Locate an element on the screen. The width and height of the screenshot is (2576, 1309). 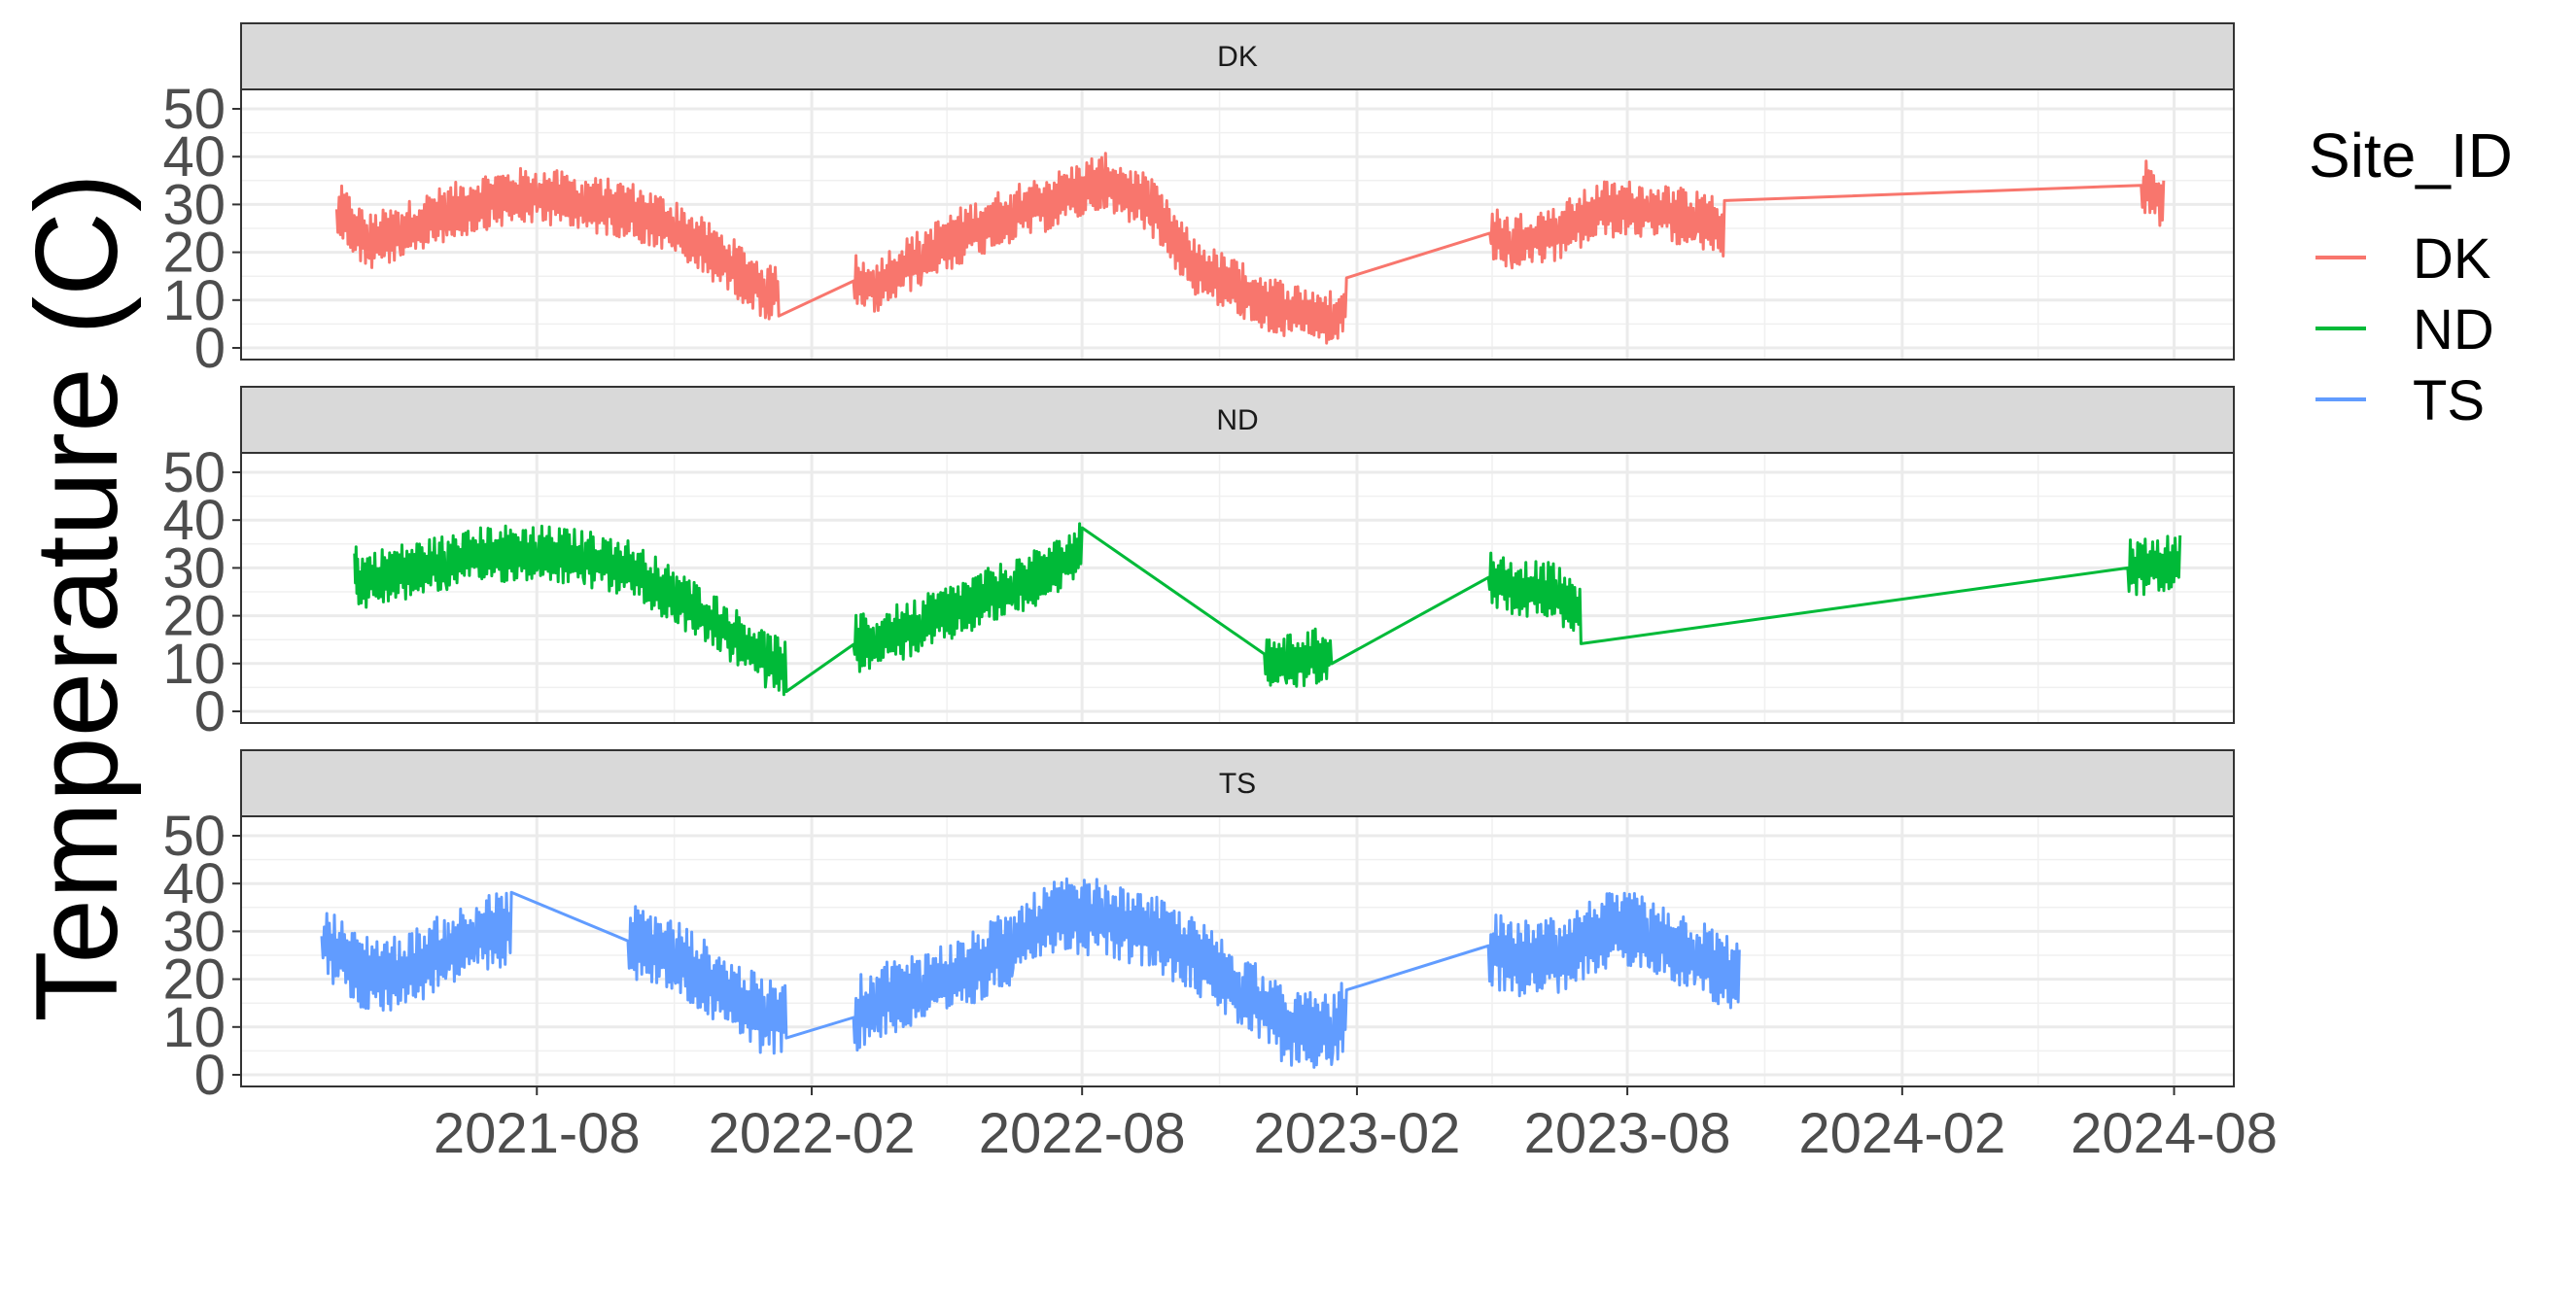
y-axis-label: Temperature (C) is located at coordinates (77, 597).